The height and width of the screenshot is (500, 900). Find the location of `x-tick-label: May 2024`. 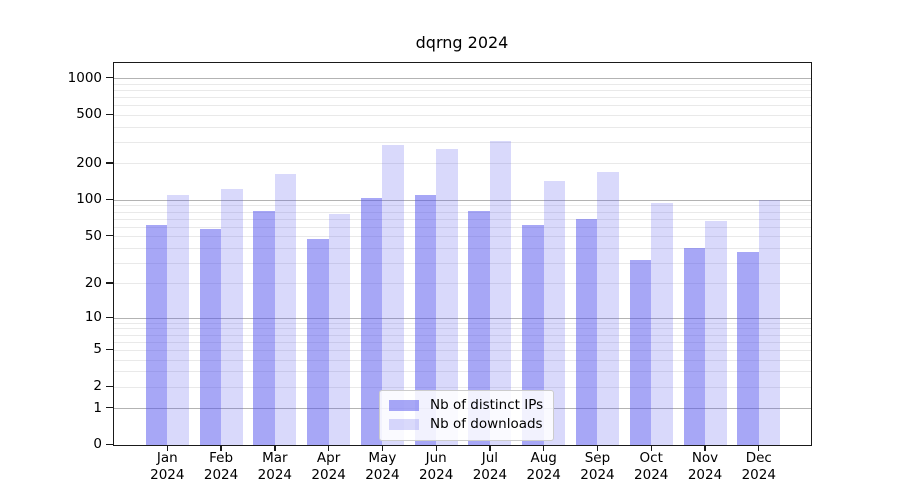

x-tick-label: May 2024 is located at coordinates (382, 467).